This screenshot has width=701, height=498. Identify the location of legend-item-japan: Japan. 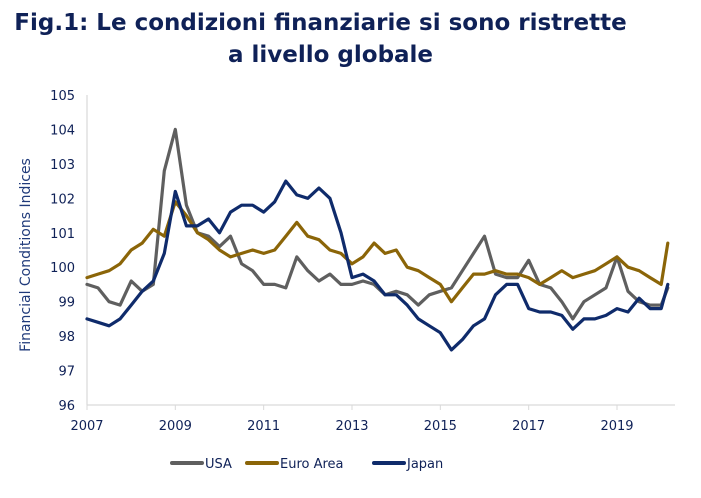
(407, 464).